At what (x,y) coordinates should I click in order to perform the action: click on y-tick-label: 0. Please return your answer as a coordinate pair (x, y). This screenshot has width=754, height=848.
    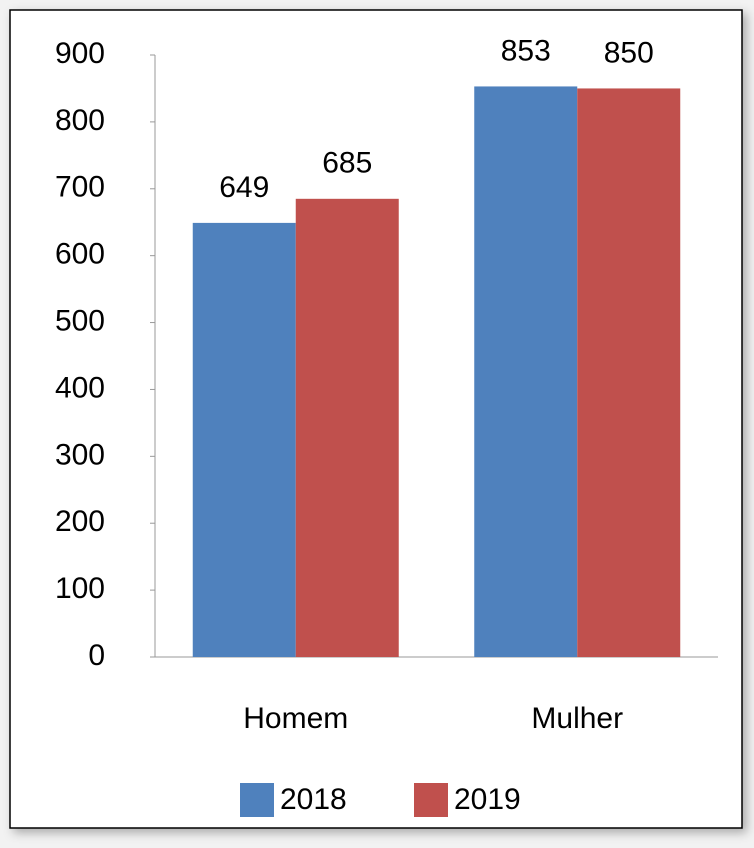
    Looking at the image, I should click on (96, 655).